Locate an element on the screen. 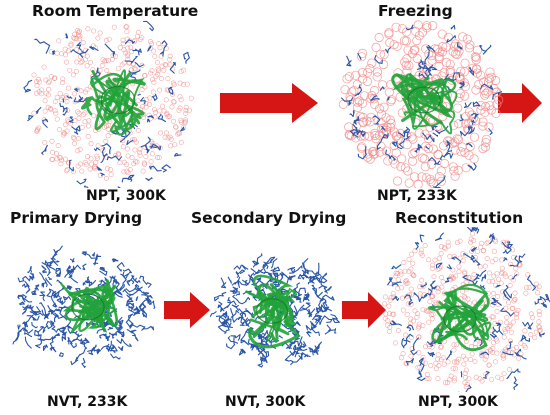 This screenshot has height=415, width=550. snapshot-secondary-drying is located at coordinates (275, 310).